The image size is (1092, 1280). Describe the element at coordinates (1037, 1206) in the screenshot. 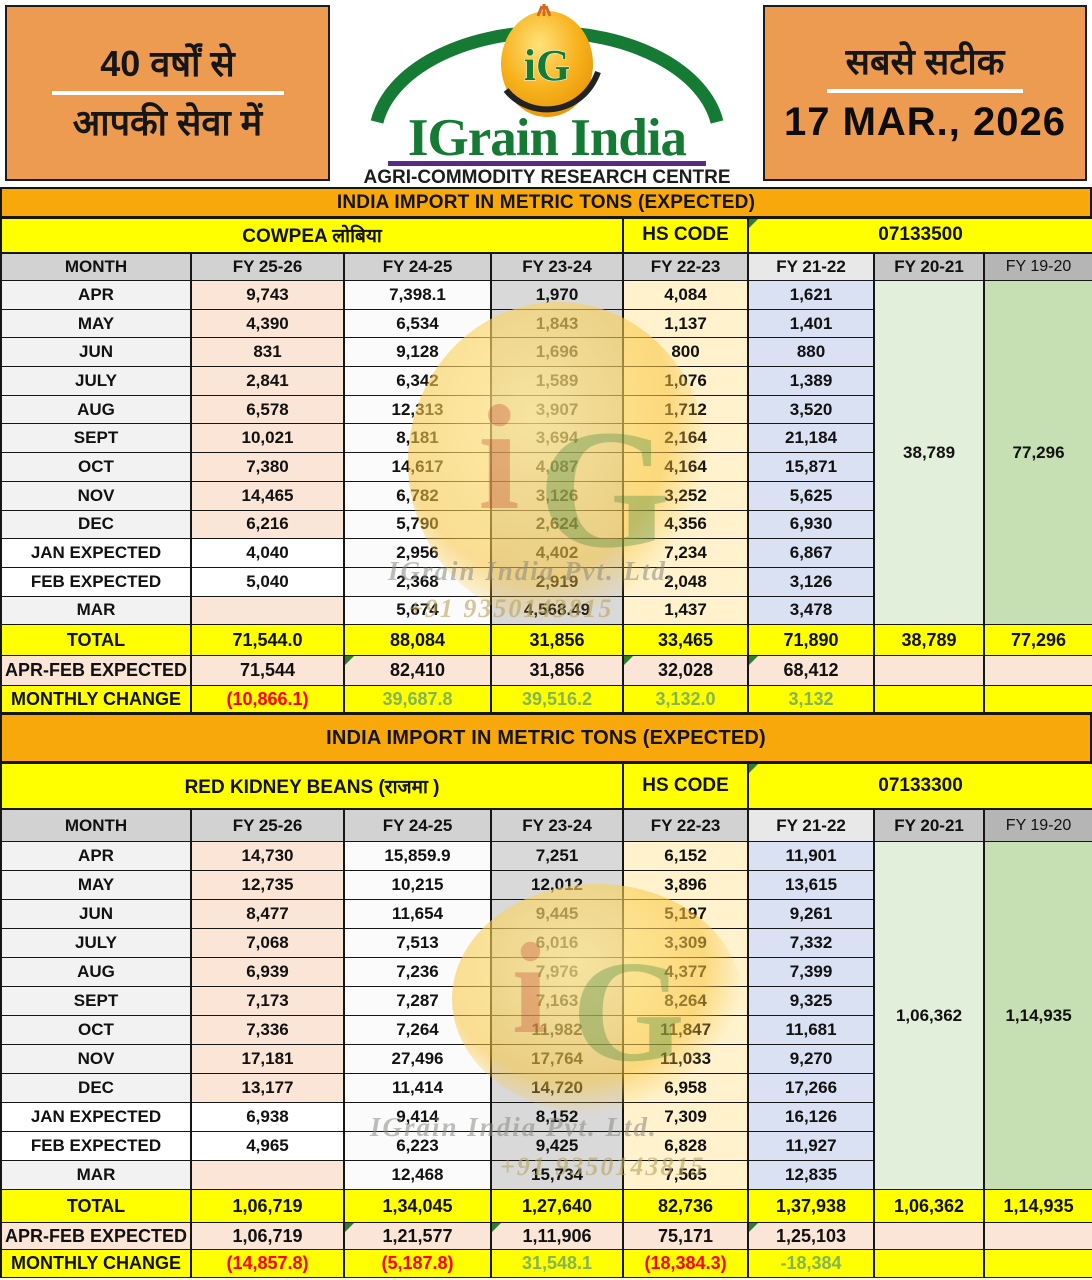

I see `total-value: 1,14,935` at that location.